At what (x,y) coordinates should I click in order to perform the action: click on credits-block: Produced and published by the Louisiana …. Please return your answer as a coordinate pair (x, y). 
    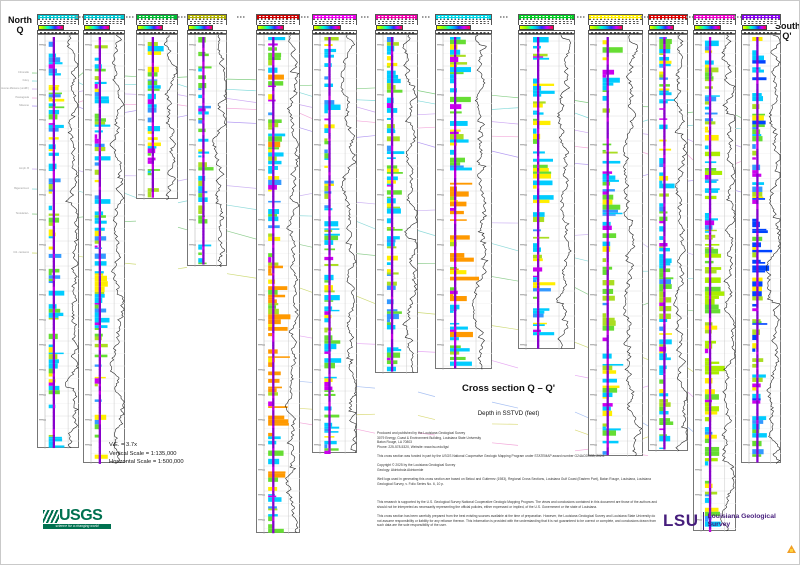
    Looking at the image, I should click on (518, 481).